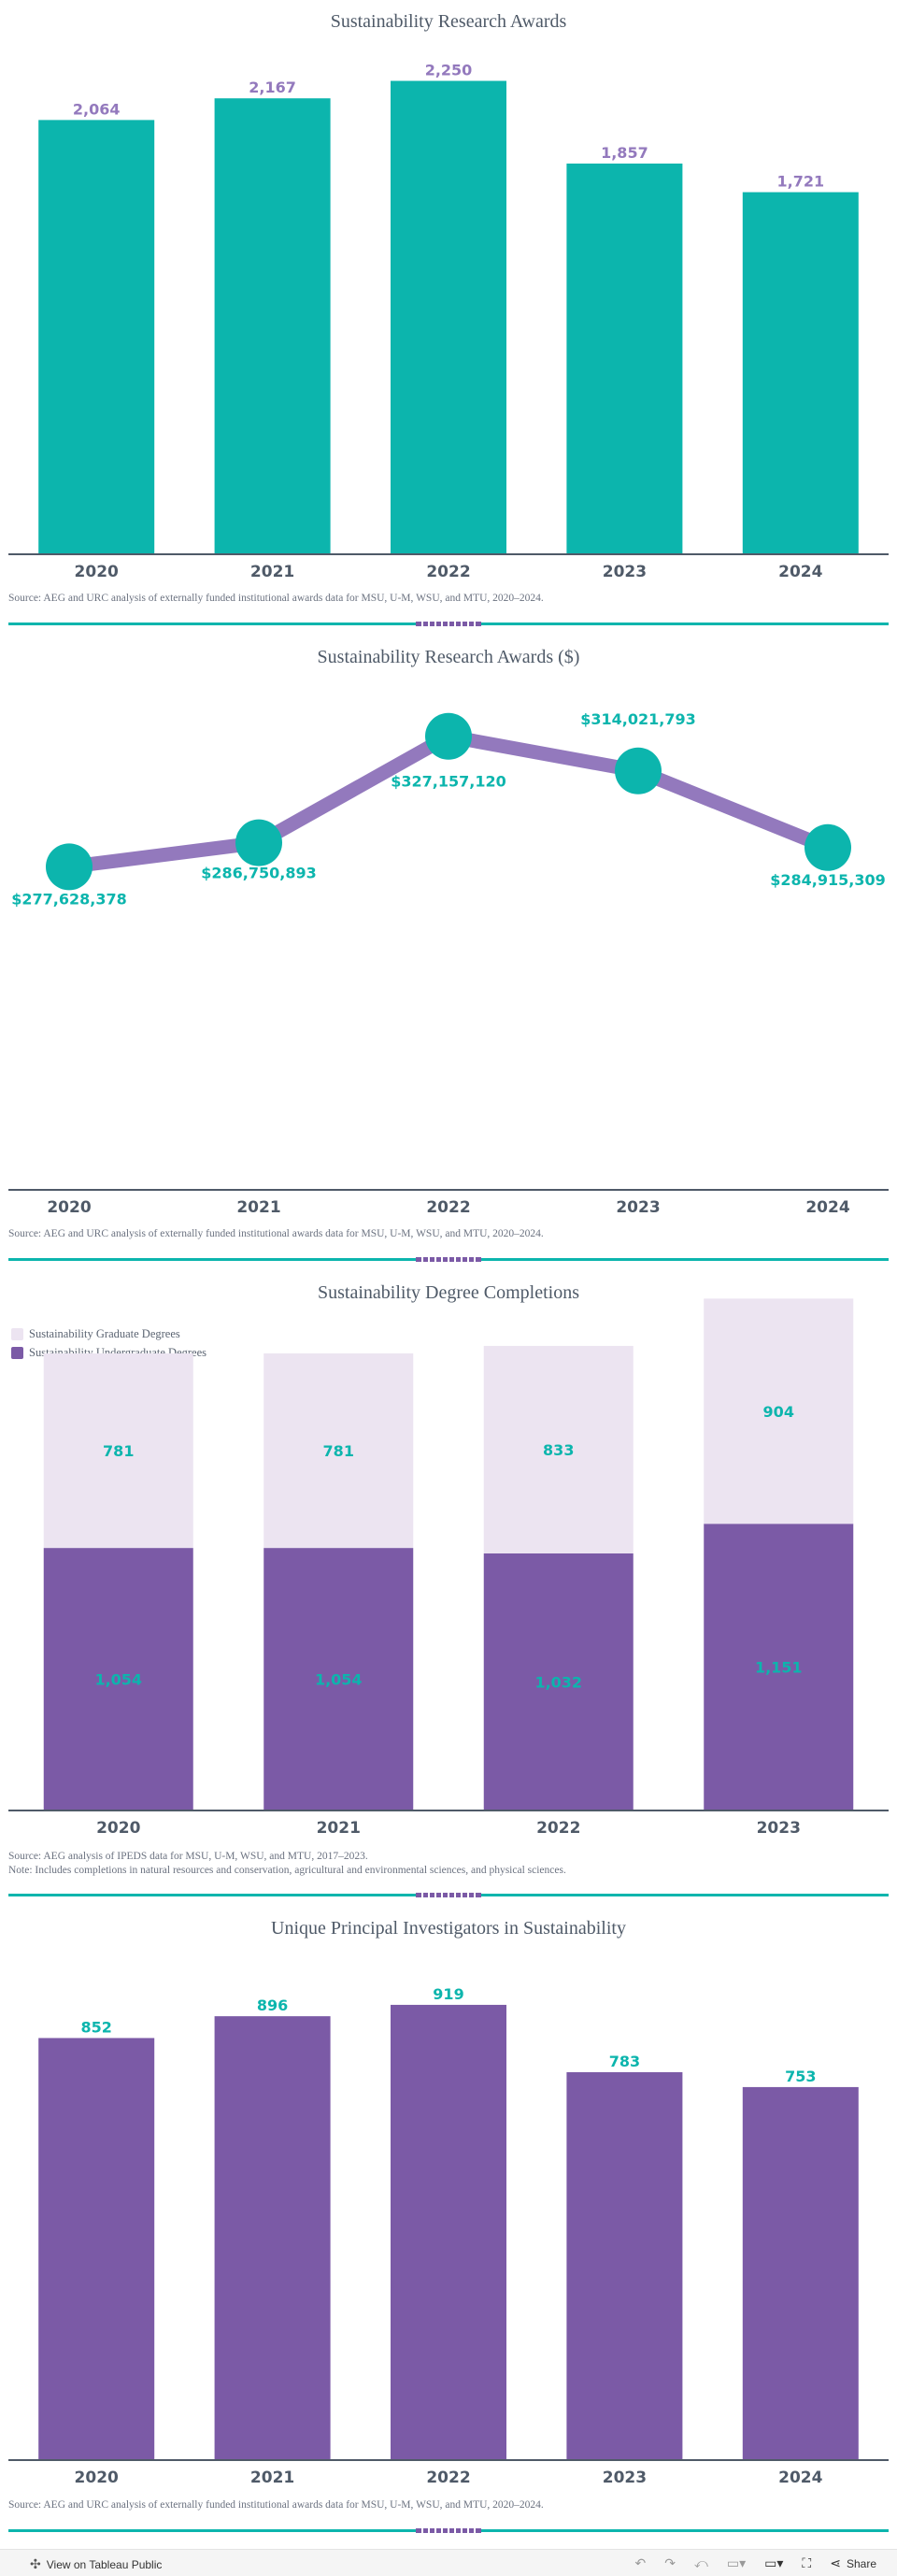  What do you see at coordinates (670, 2562) in the screenshot?
I see `redo-icon: ↷` at bounding box center [670, 2562].